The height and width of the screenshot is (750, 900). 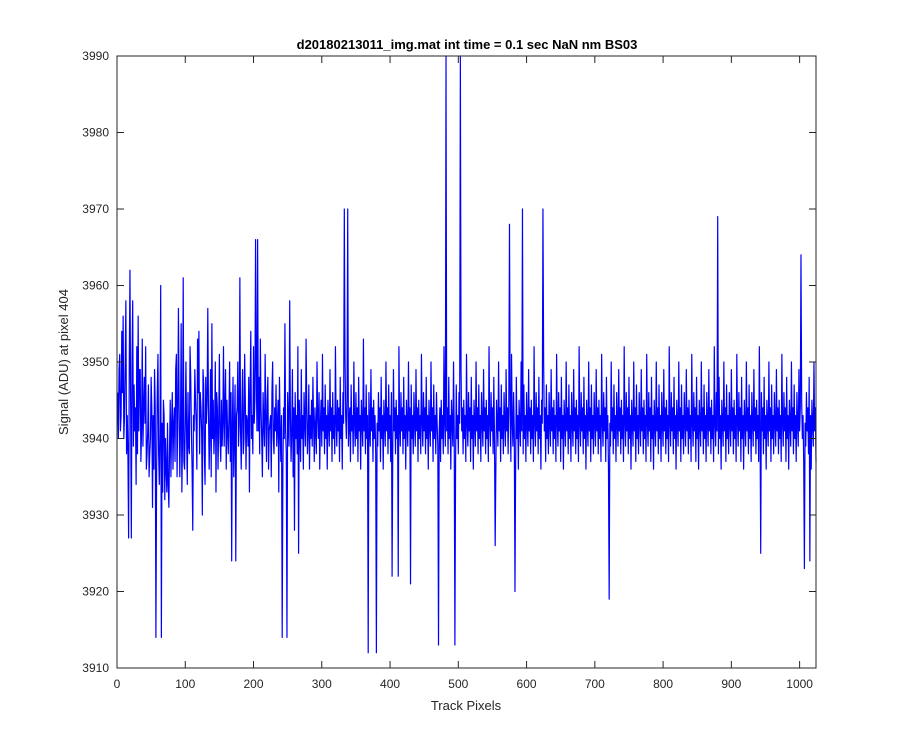 What do you see at coordinates (95, 286) in the screenshot?
I see `y-tick-label: 3960` at bounding box center [95, 286].